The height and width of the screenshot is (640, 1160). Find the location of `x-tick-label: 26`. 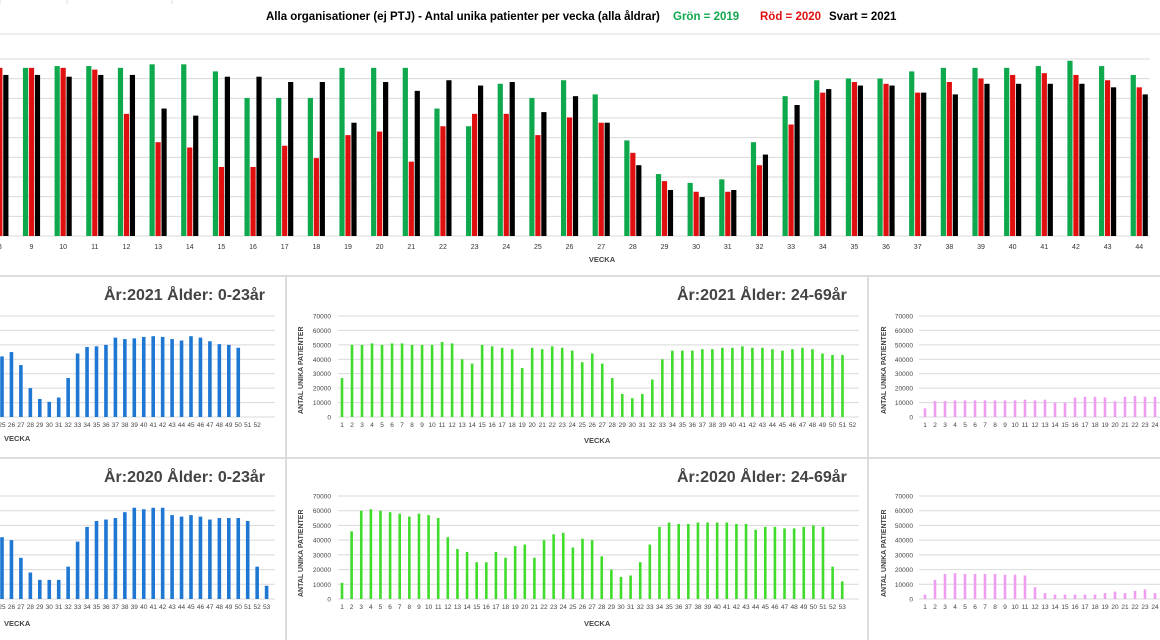

x-tick-label: 26 is located at coordinates (570, 247).